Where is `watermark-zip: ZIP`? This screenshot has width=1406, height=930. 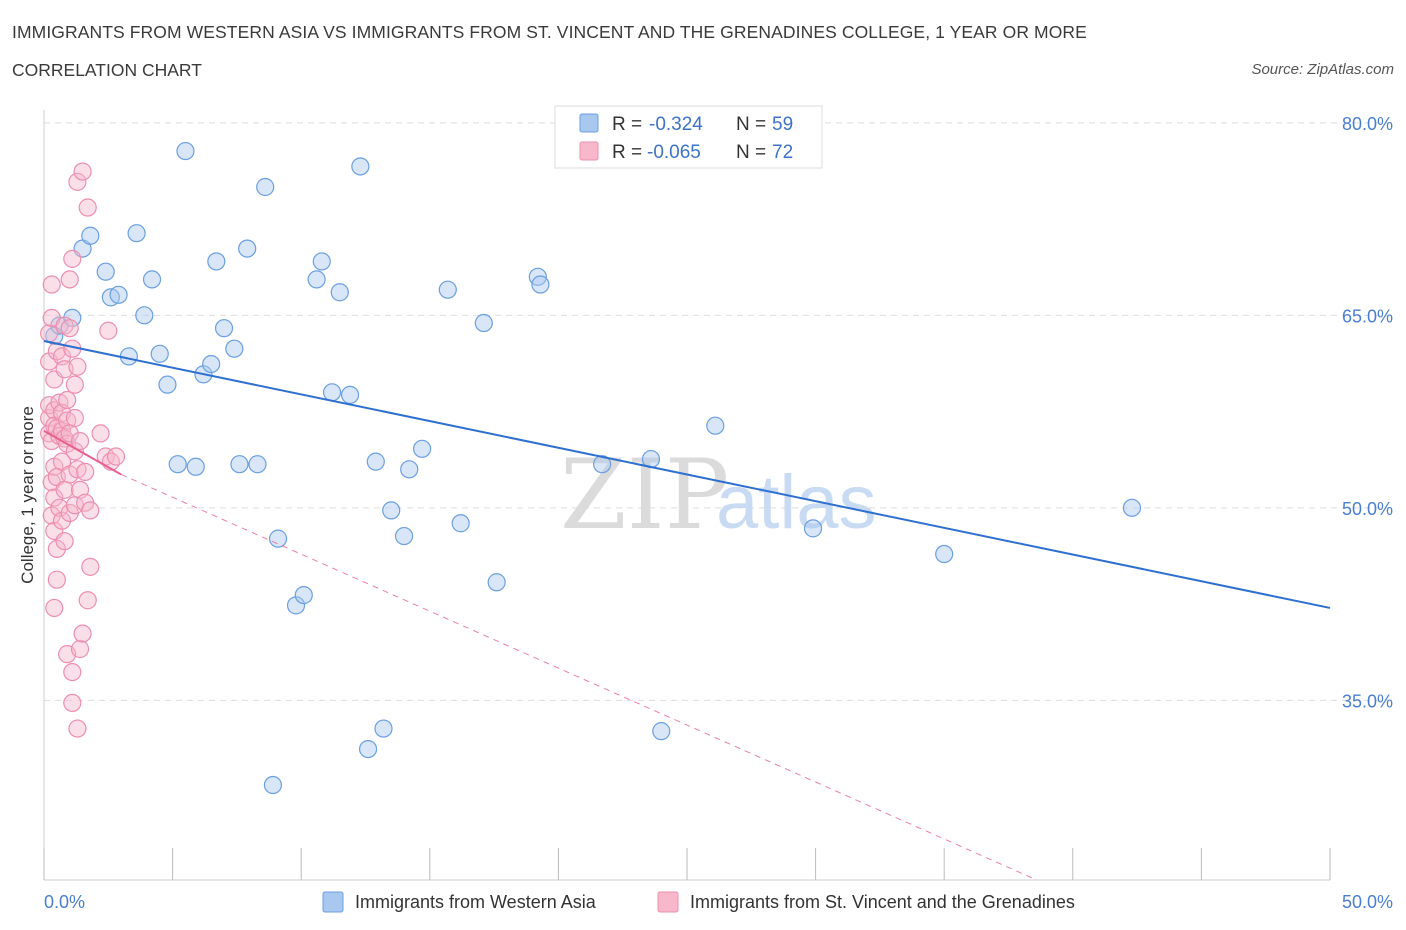
watermark-zip: ZIP is located at coordinates (644, 495).